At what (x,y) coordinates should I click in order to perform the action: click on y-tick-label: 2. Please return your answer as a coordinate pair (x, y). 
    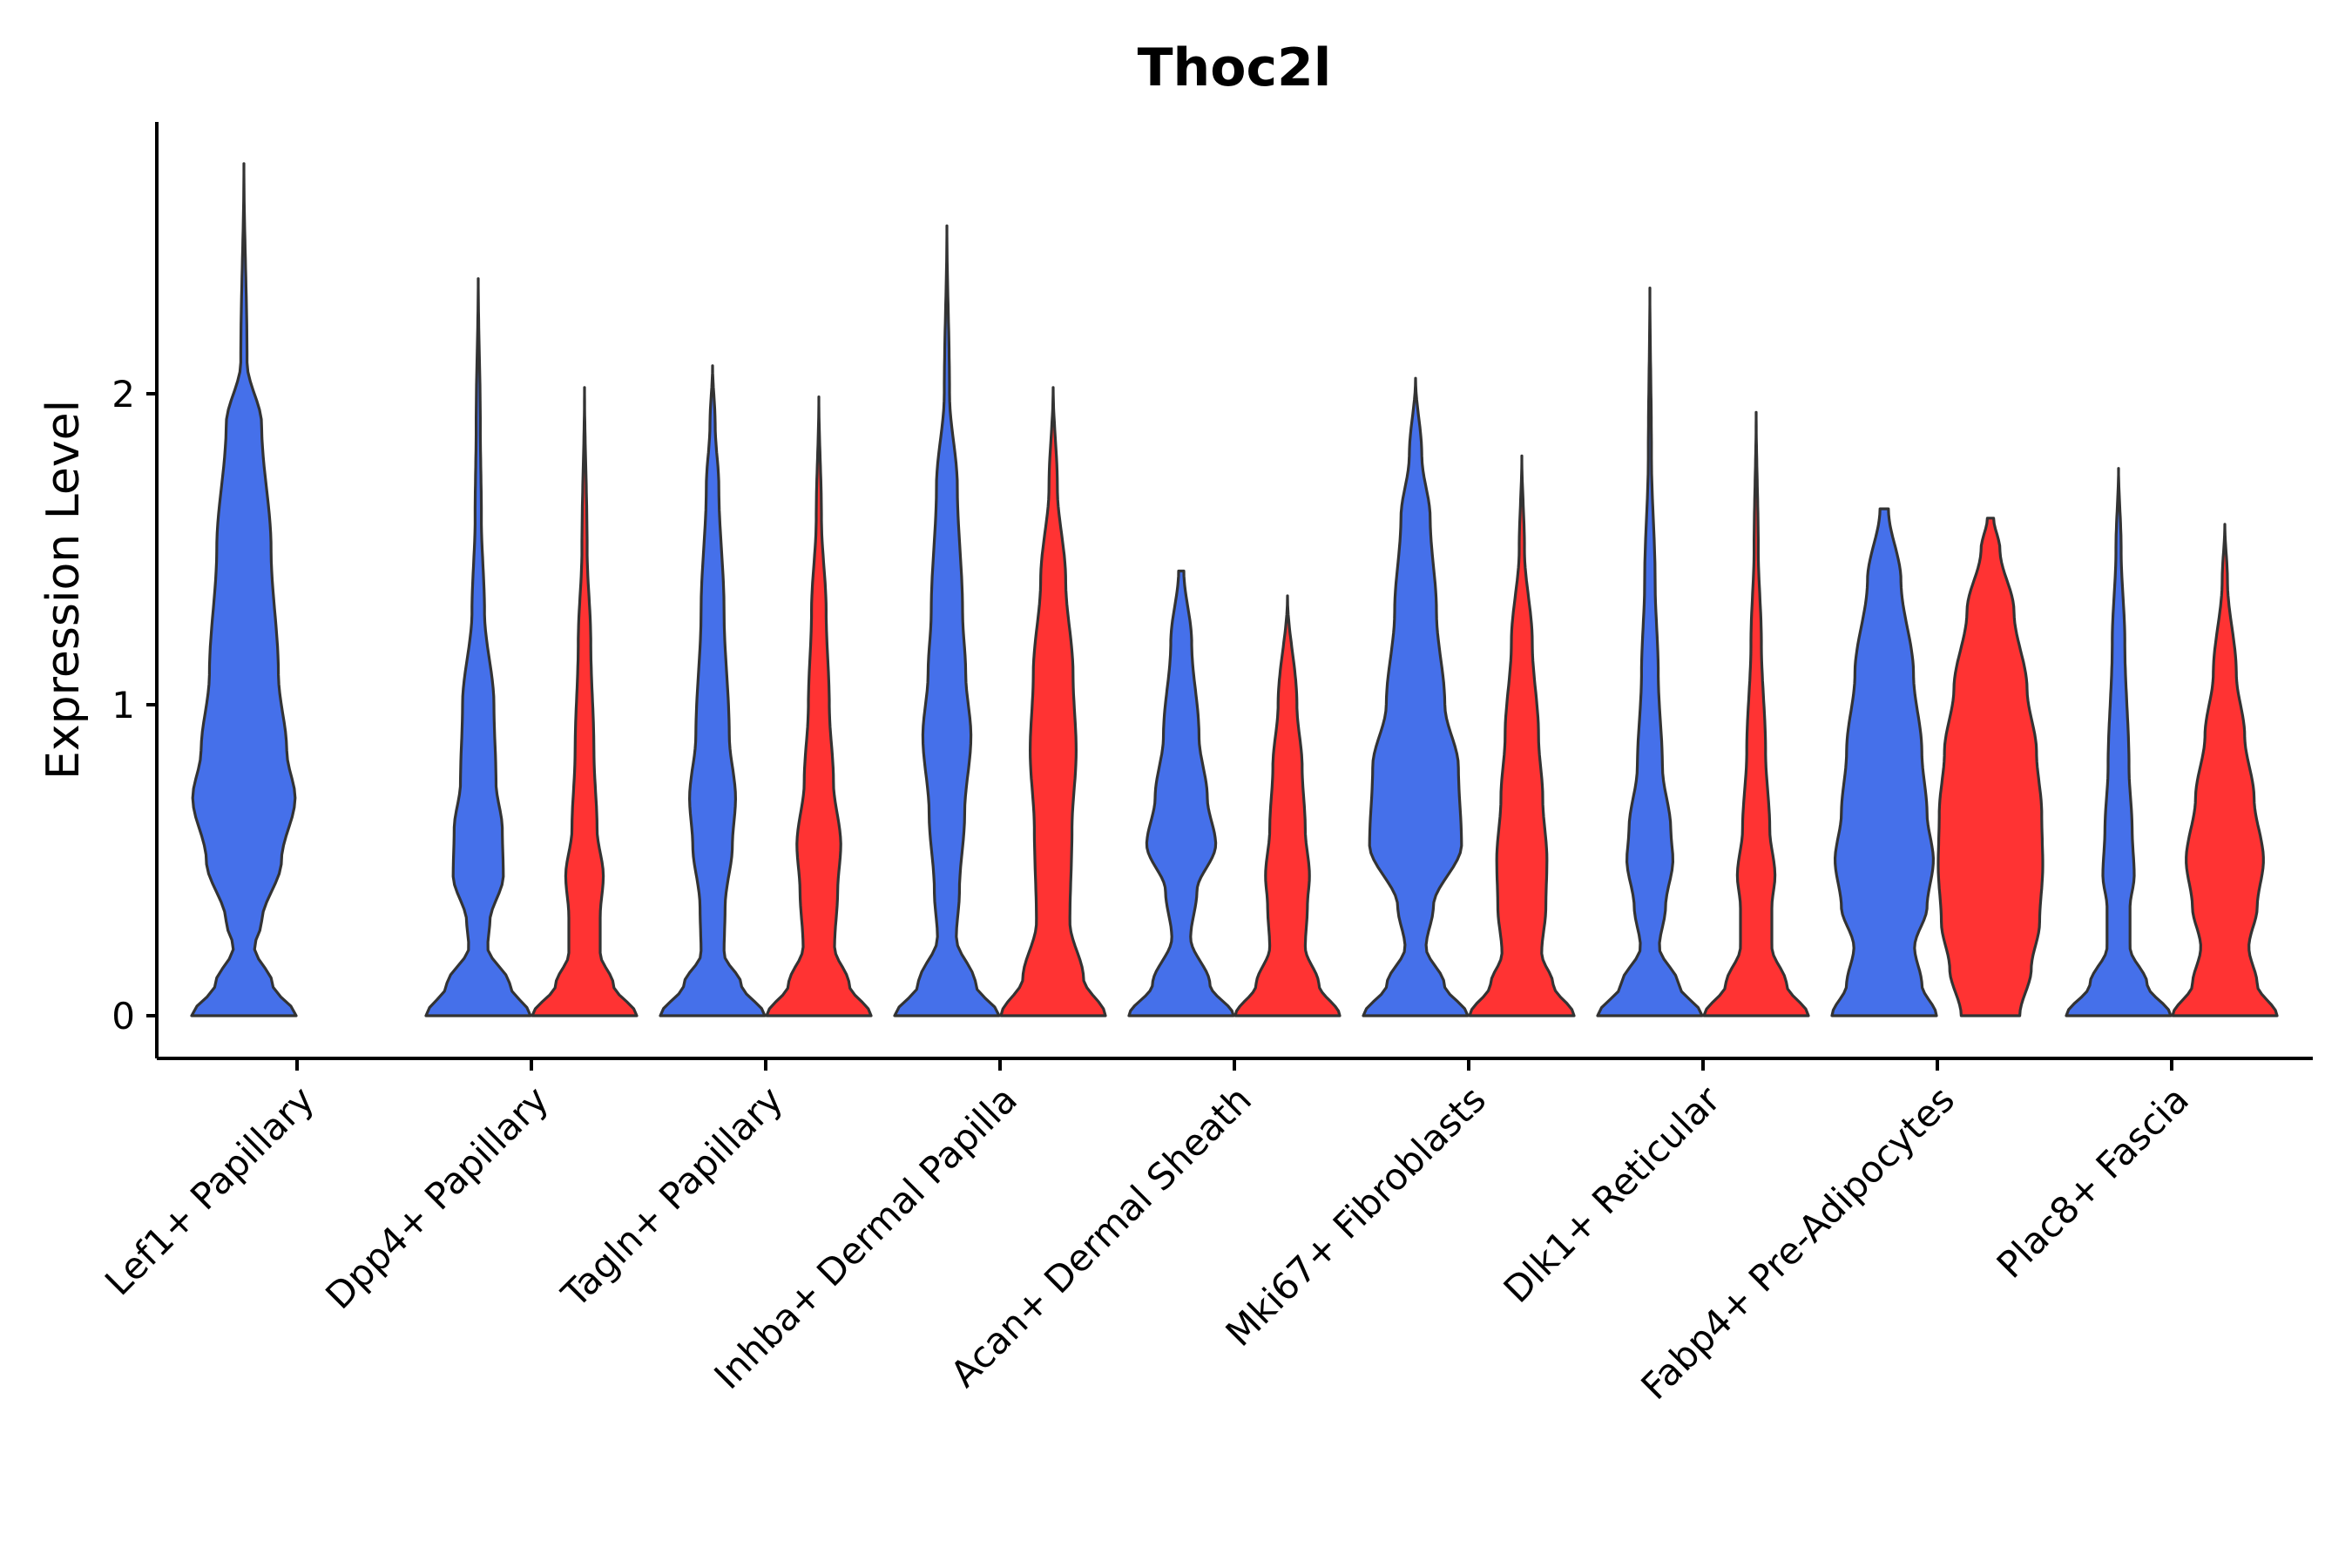
    Looking at the image, I should click on (124, 394).